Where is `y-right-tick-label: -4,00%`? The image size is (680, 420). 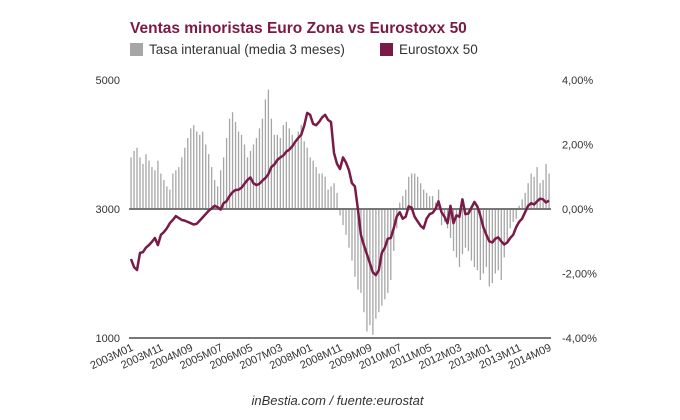
y-right-tick-label: -4,00% is located at coordinates (579, 339).